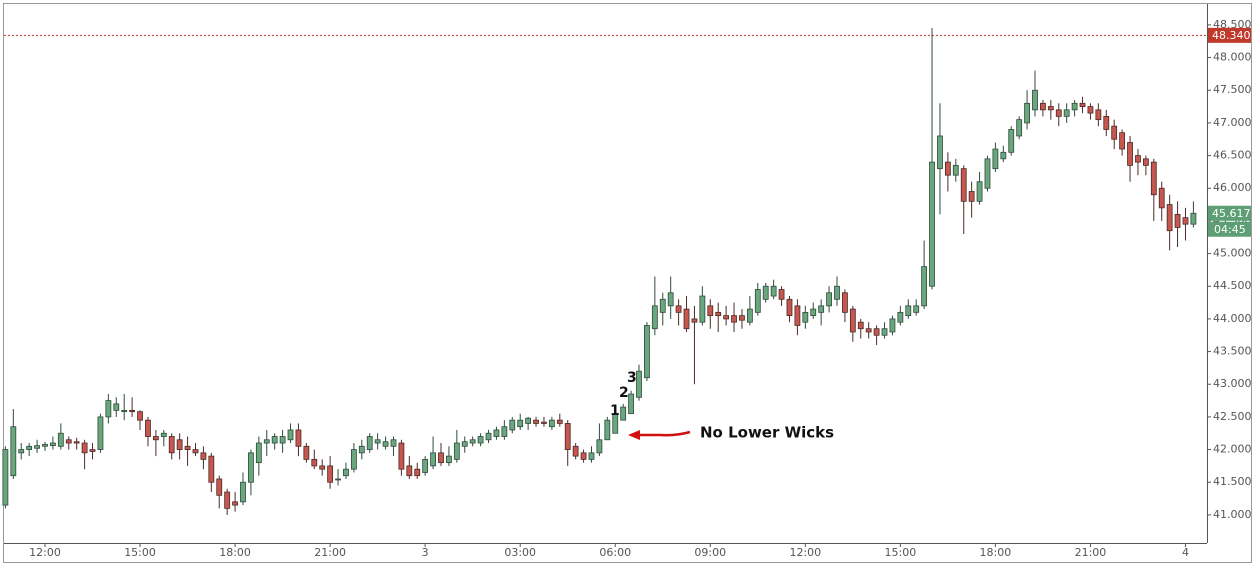 The height and width of the screenshot is (566, 1255). Describe the element at coordinates (1232, 57) in the screenshot. I see `y-tick-label: 48.000` at that location.